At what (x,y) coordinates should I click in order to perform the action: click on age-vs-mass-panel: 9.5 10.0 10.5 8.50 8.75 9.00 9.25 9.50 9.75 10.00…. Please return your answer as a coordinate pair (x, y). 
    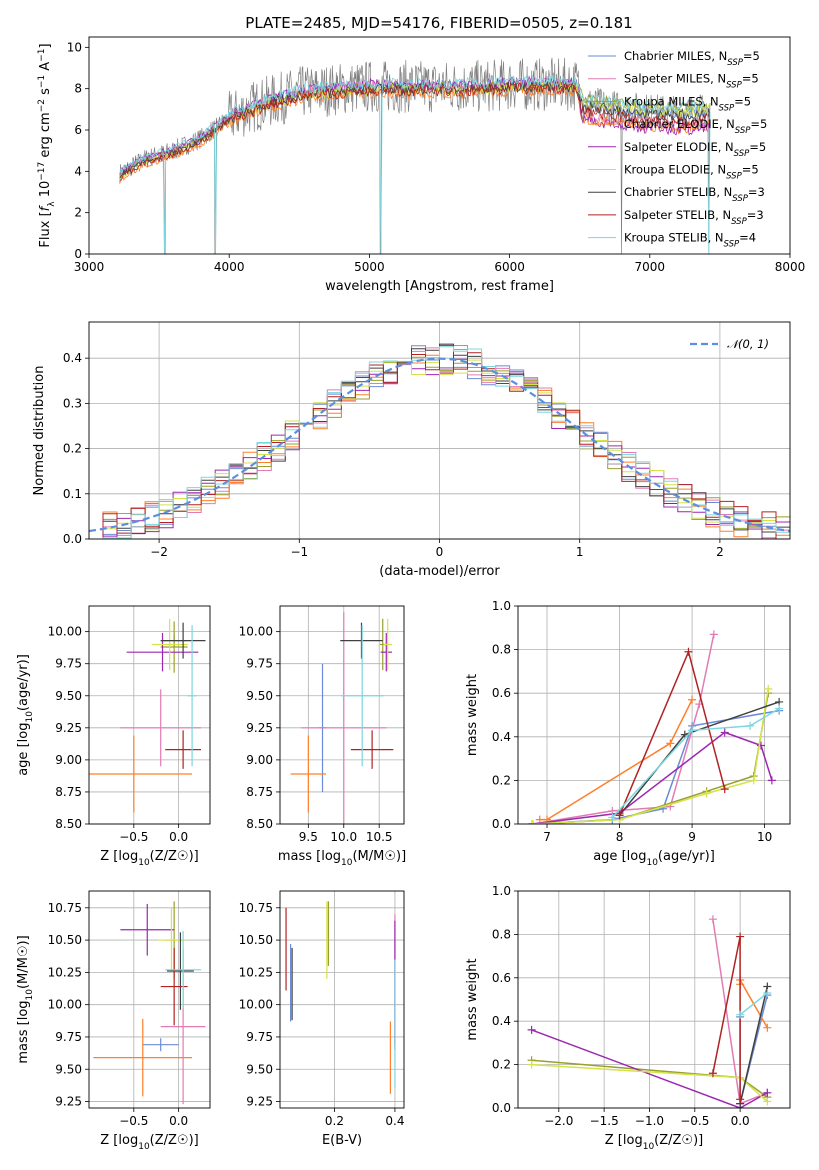
    Looking at the image, I should click on (322, 736).